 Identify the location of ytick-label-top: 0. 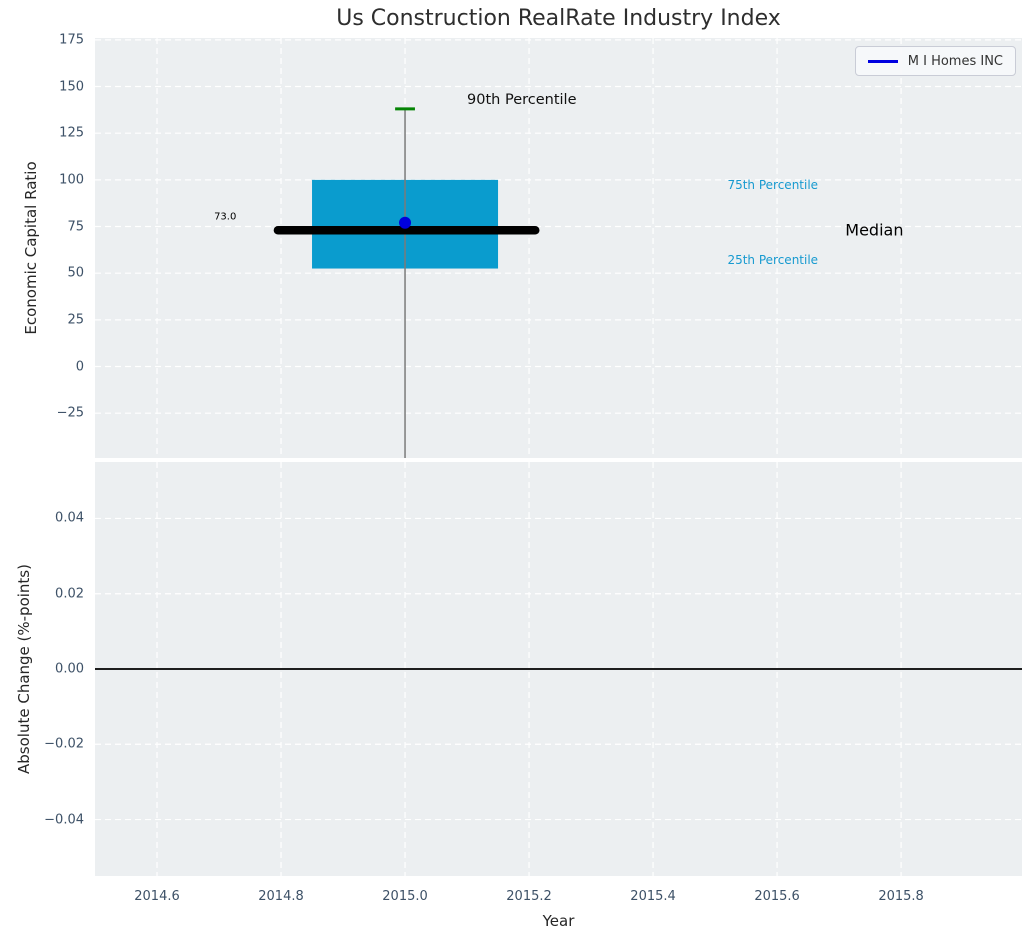
(79, 367).